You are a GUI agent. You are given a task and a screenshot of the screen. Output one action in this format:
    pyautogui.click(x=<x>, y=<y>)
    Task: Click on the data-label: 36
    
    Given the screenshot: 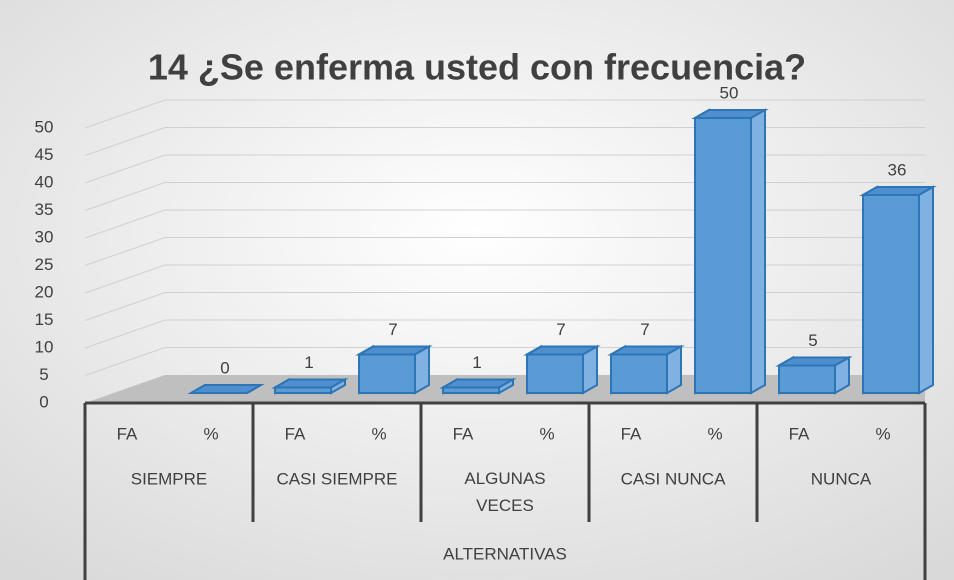 What is the action you would take?
    pyautogui.click(x=897, y=169)
    